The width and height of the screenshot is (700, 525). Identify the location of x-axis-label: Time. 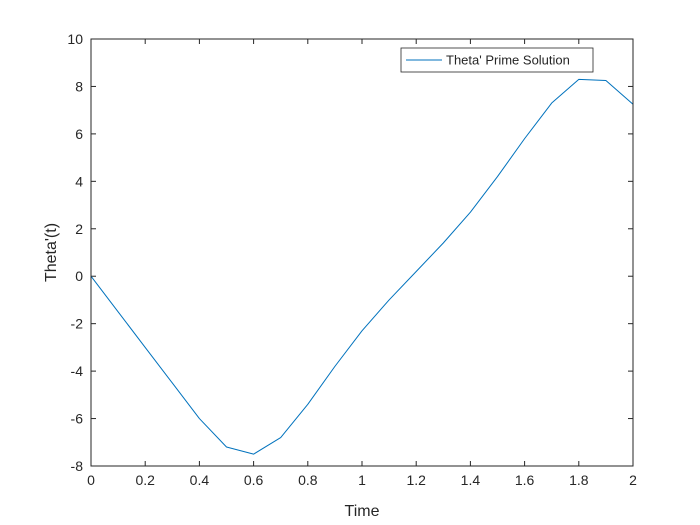
(362, 511).